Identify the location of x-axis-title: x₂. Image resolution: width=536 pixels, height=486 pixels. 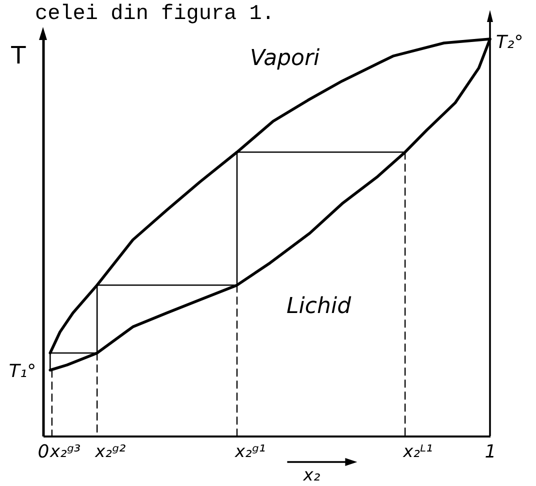
(311, 476).